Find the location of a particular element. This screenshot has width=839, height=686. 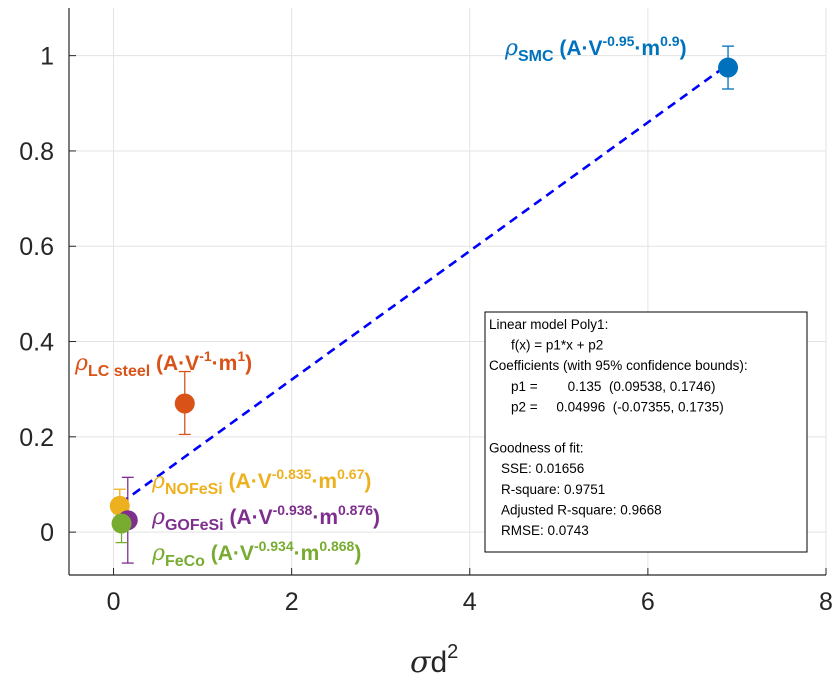

x-tick-label: 4 is located at coordinates (470, 602).